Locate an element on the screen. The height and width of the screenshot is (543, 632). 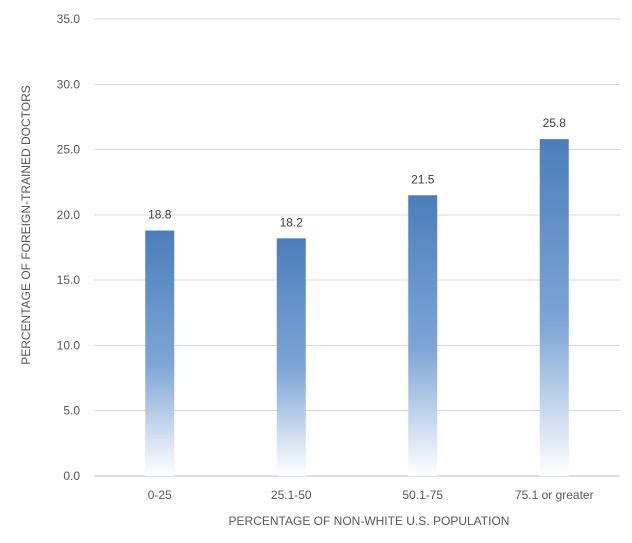
data-label: 21.5 is located at coordinates (423, 179).